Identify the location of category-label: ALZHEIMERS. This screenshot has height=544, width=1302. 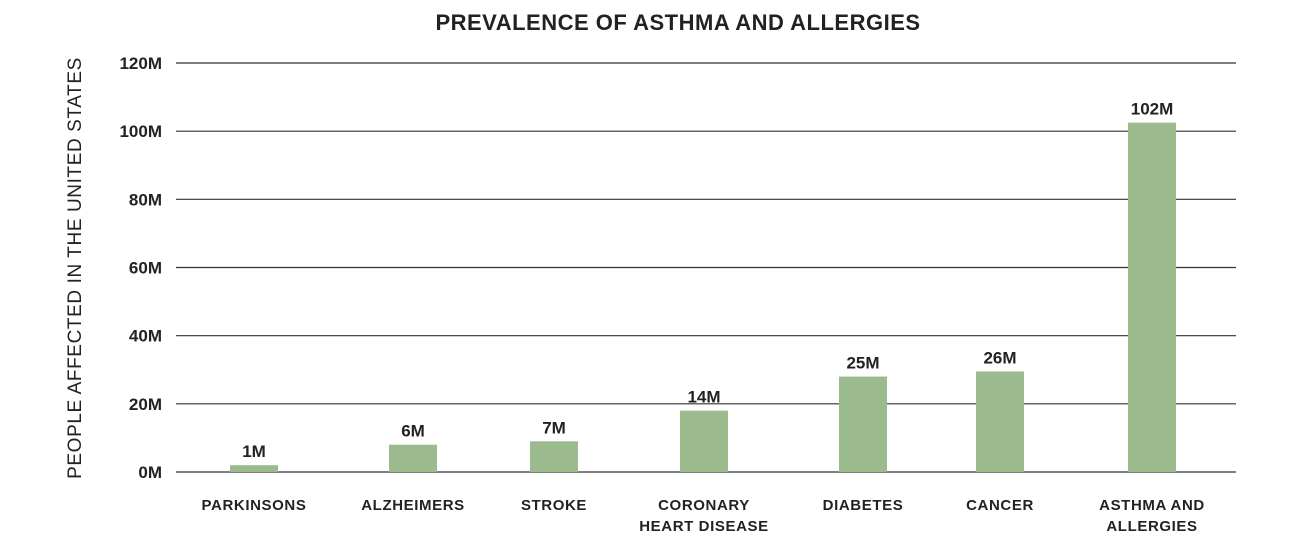
(413, 505).